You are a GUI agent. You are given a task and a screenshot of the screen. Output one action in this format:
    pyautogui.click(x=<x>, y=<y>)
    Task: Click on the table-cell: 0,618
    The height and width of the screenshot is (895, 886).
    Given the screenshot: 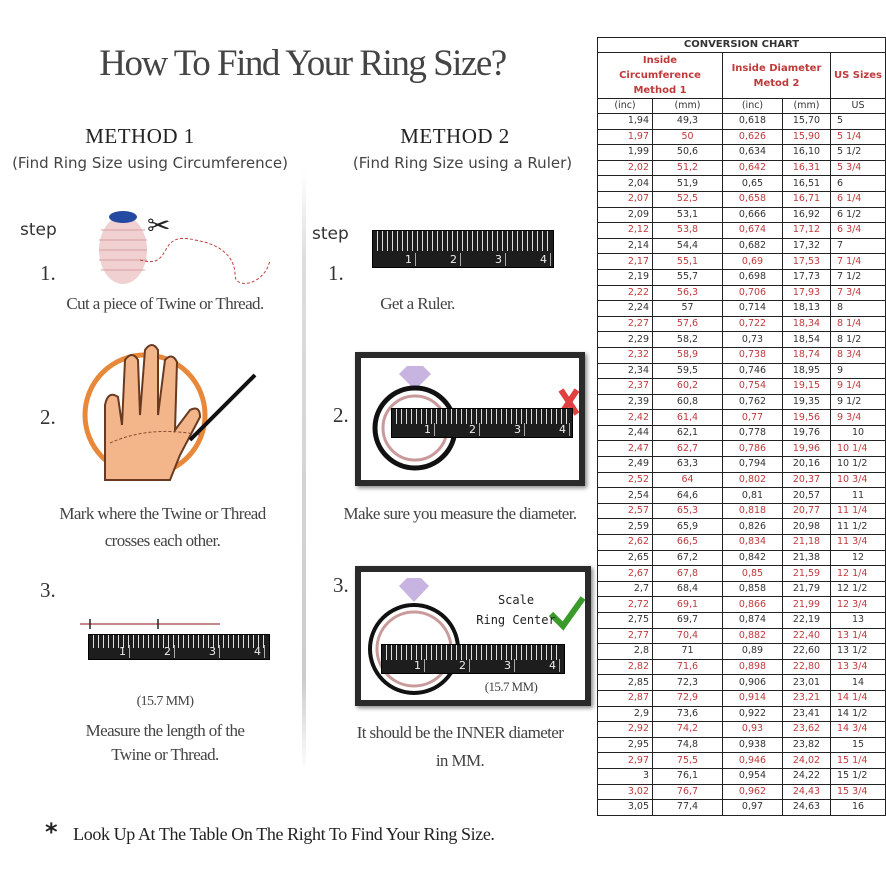 What is the action you would take?
    pyautogui.click(x=752, y=121)
    